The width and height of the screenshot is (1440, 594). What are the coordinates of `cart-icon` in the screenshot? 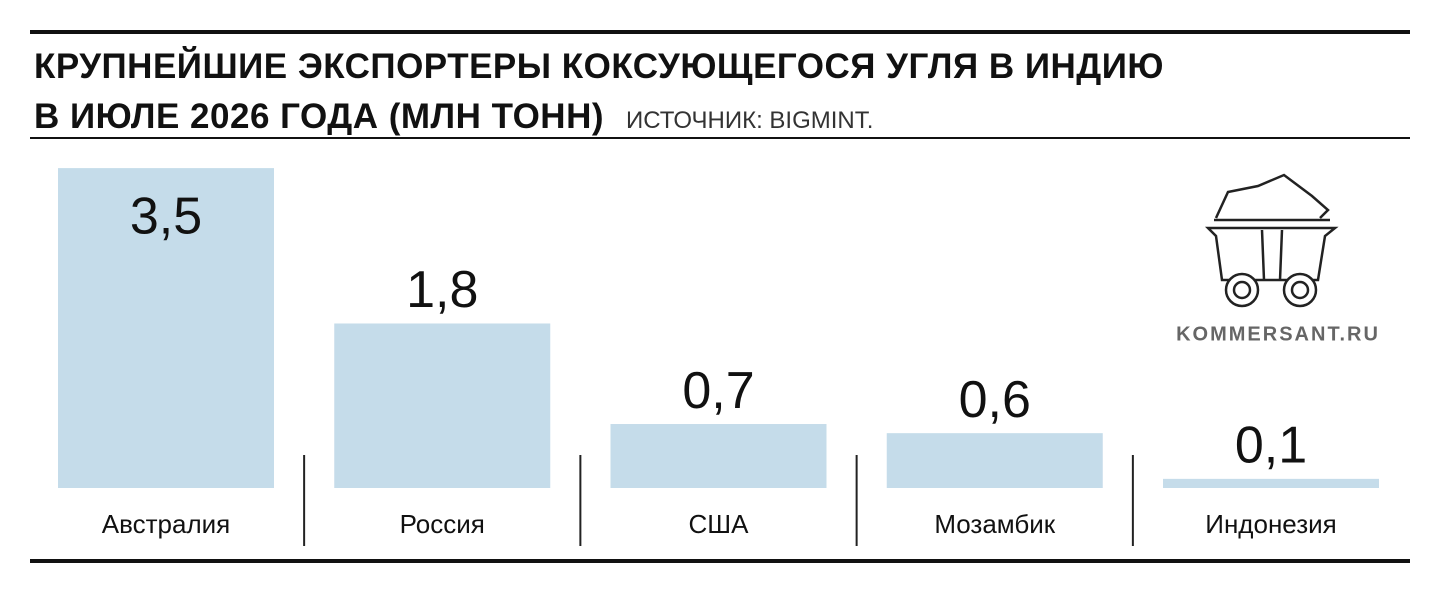 It's located at (1271, 240).